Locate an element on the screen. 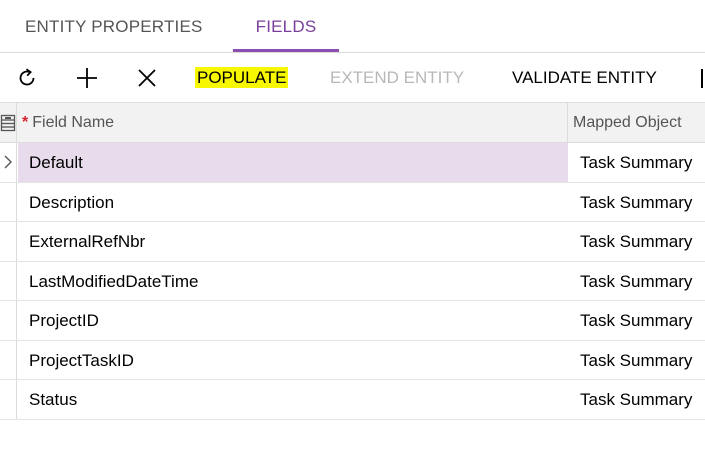 The image size is (705, 460). column-chooser-button is located at coordinates (8, 123).